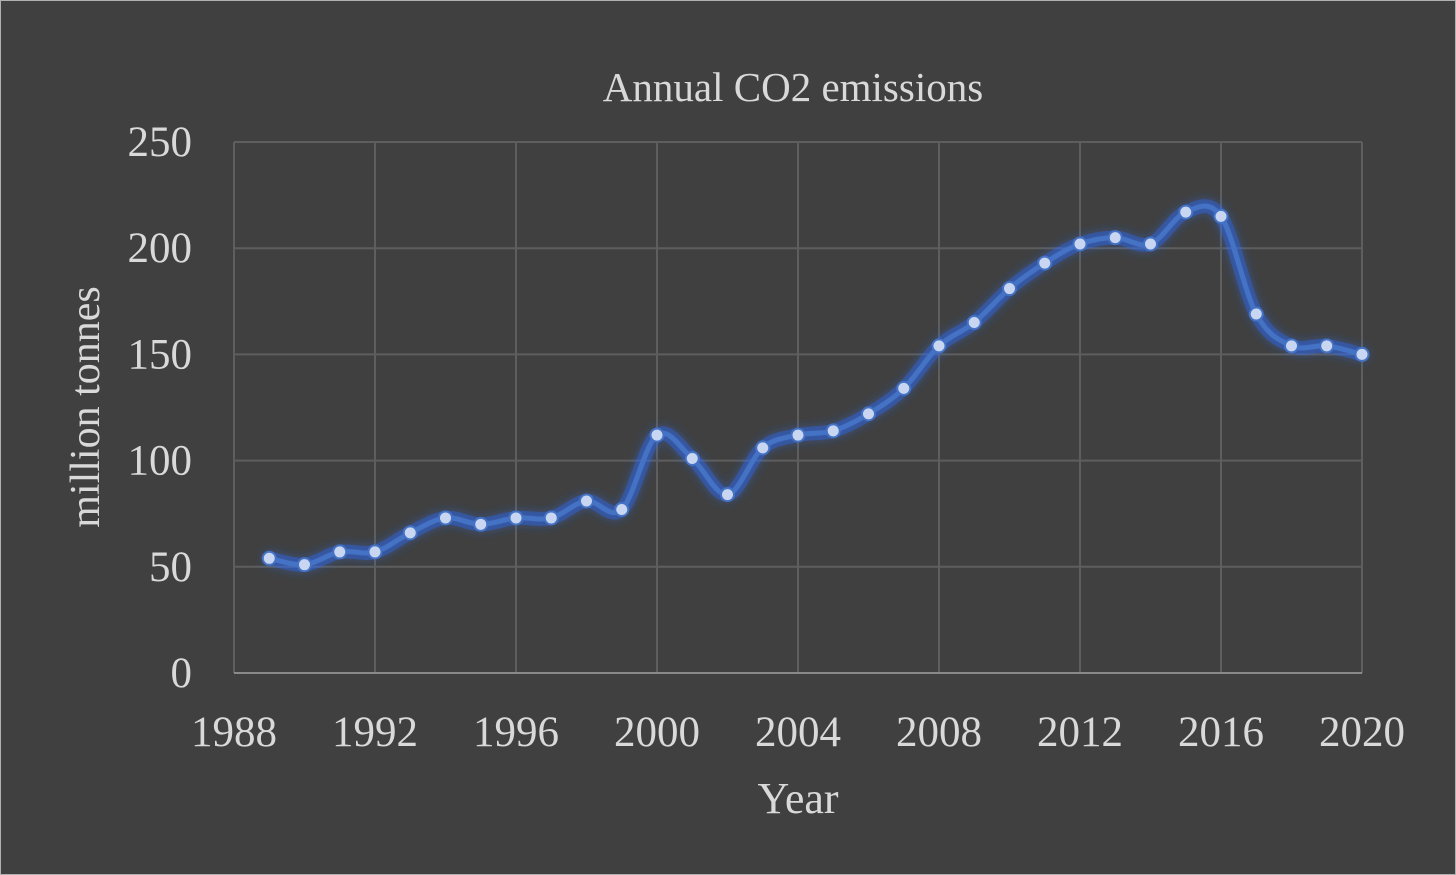 This screenshot has height=875, width=1456. What do you see at coordinates (1362, 732) in the screenshot?
I see `x-tick-label: 2020` at bounding box center [1362, 732].